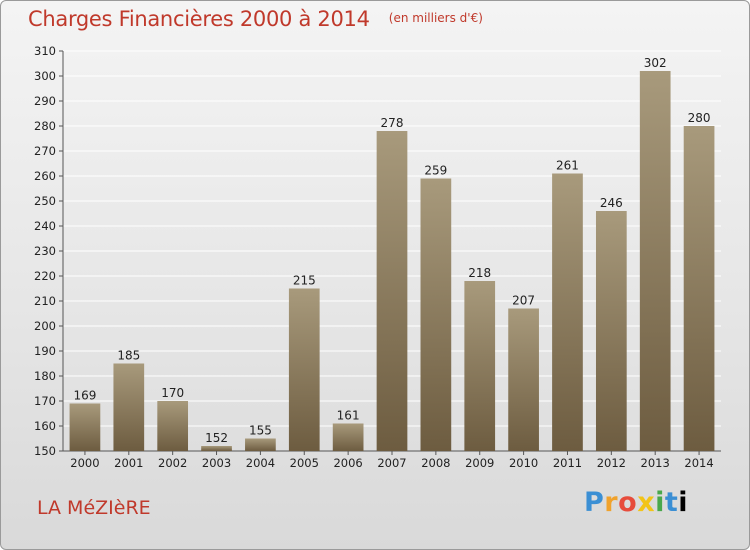 This screenshot has width=750, height=550. Describe the element at coordinates (172, 393) in the screenshot. I see `data-label: 170` at that location.